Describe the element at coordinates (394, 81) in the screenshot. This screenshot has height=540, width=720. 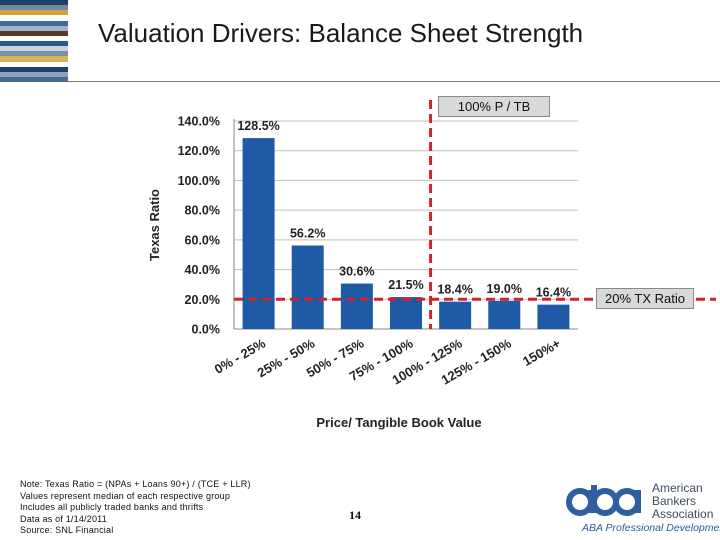
I see `title-divider` at that location.